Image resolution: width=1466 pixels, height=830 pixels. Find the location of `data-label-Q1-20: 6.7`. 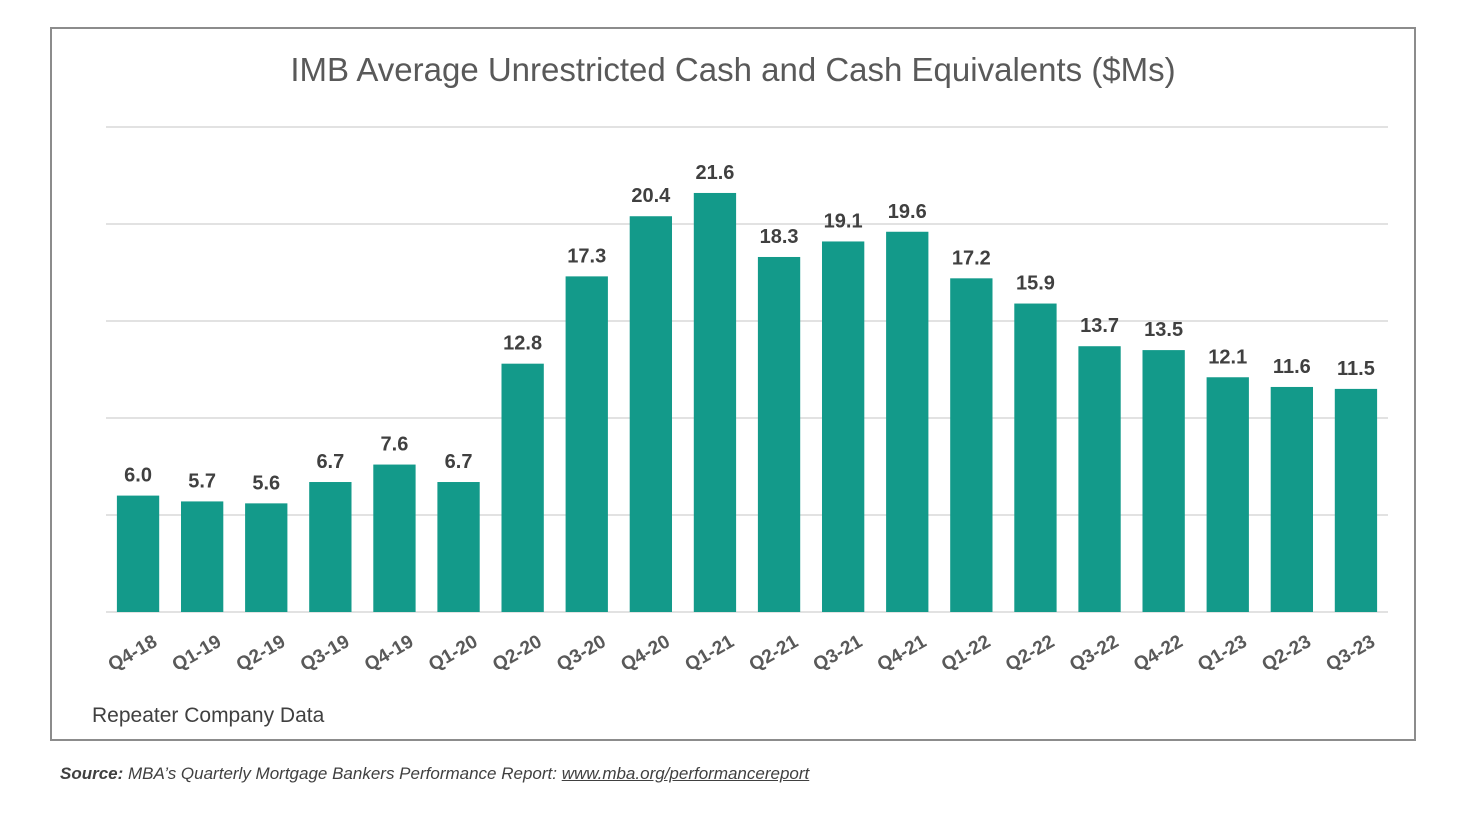

data-label-Q1-20: 6.7 is located at coordinates (459, 462).